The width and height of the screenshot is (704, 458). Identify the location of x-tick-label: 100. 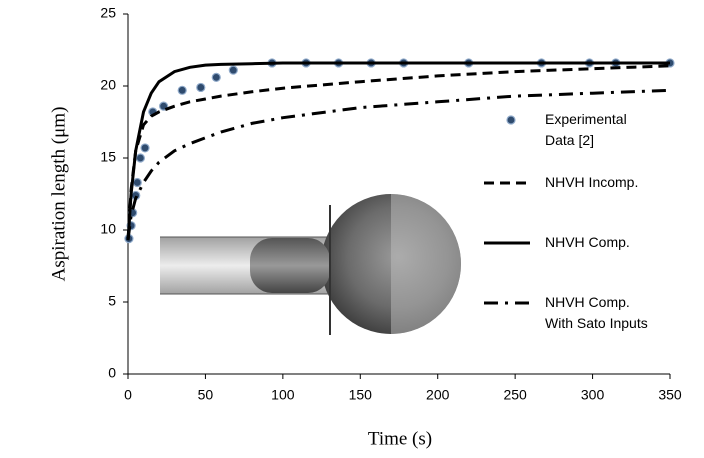
(283, 395).